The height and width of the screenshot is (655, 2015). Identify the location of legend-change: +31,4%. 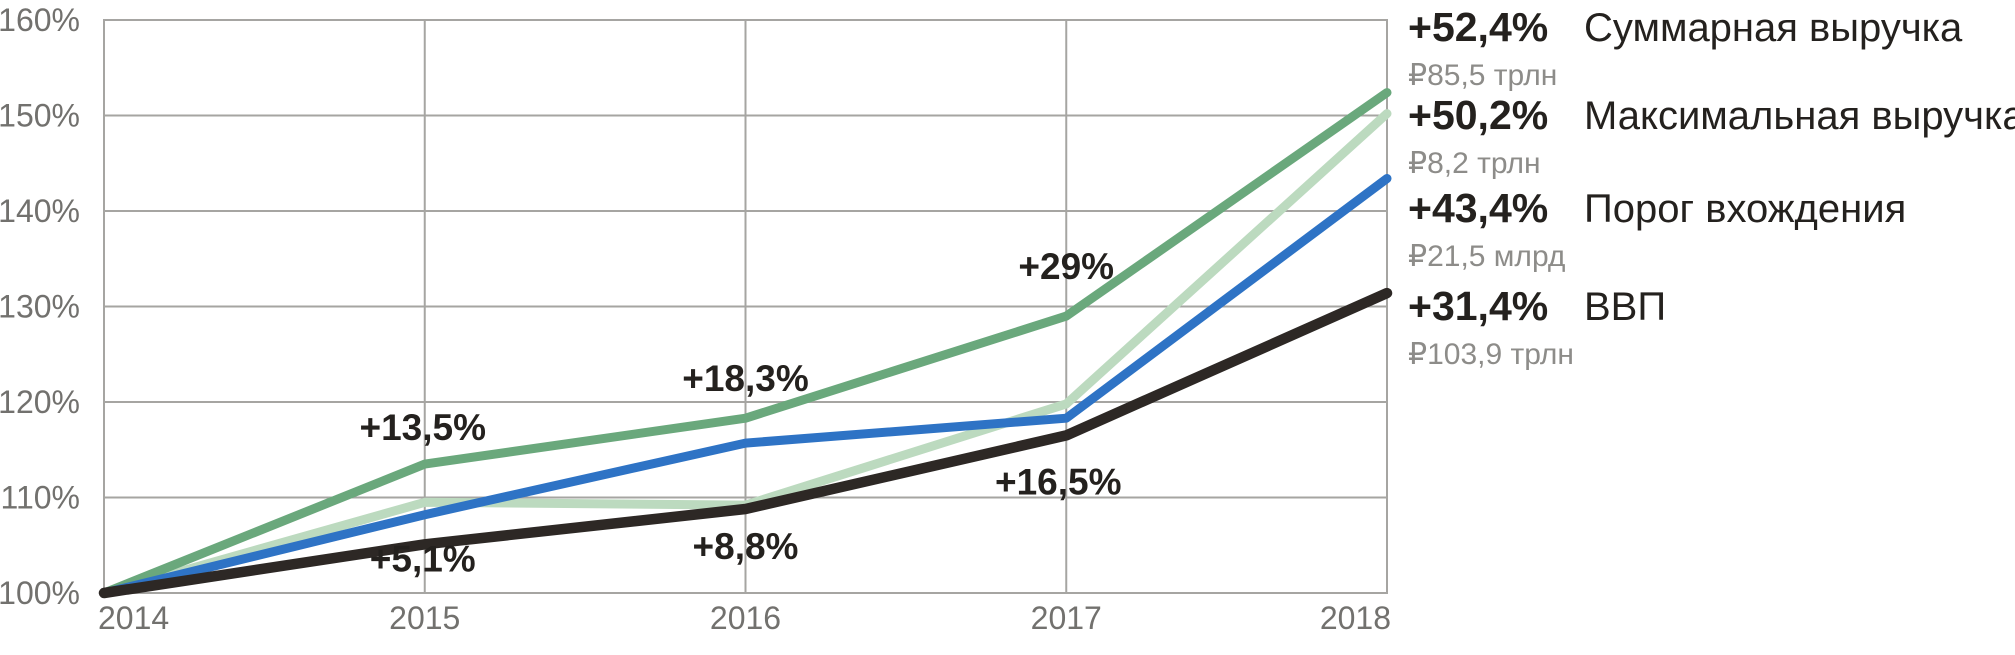
(1478, 306).